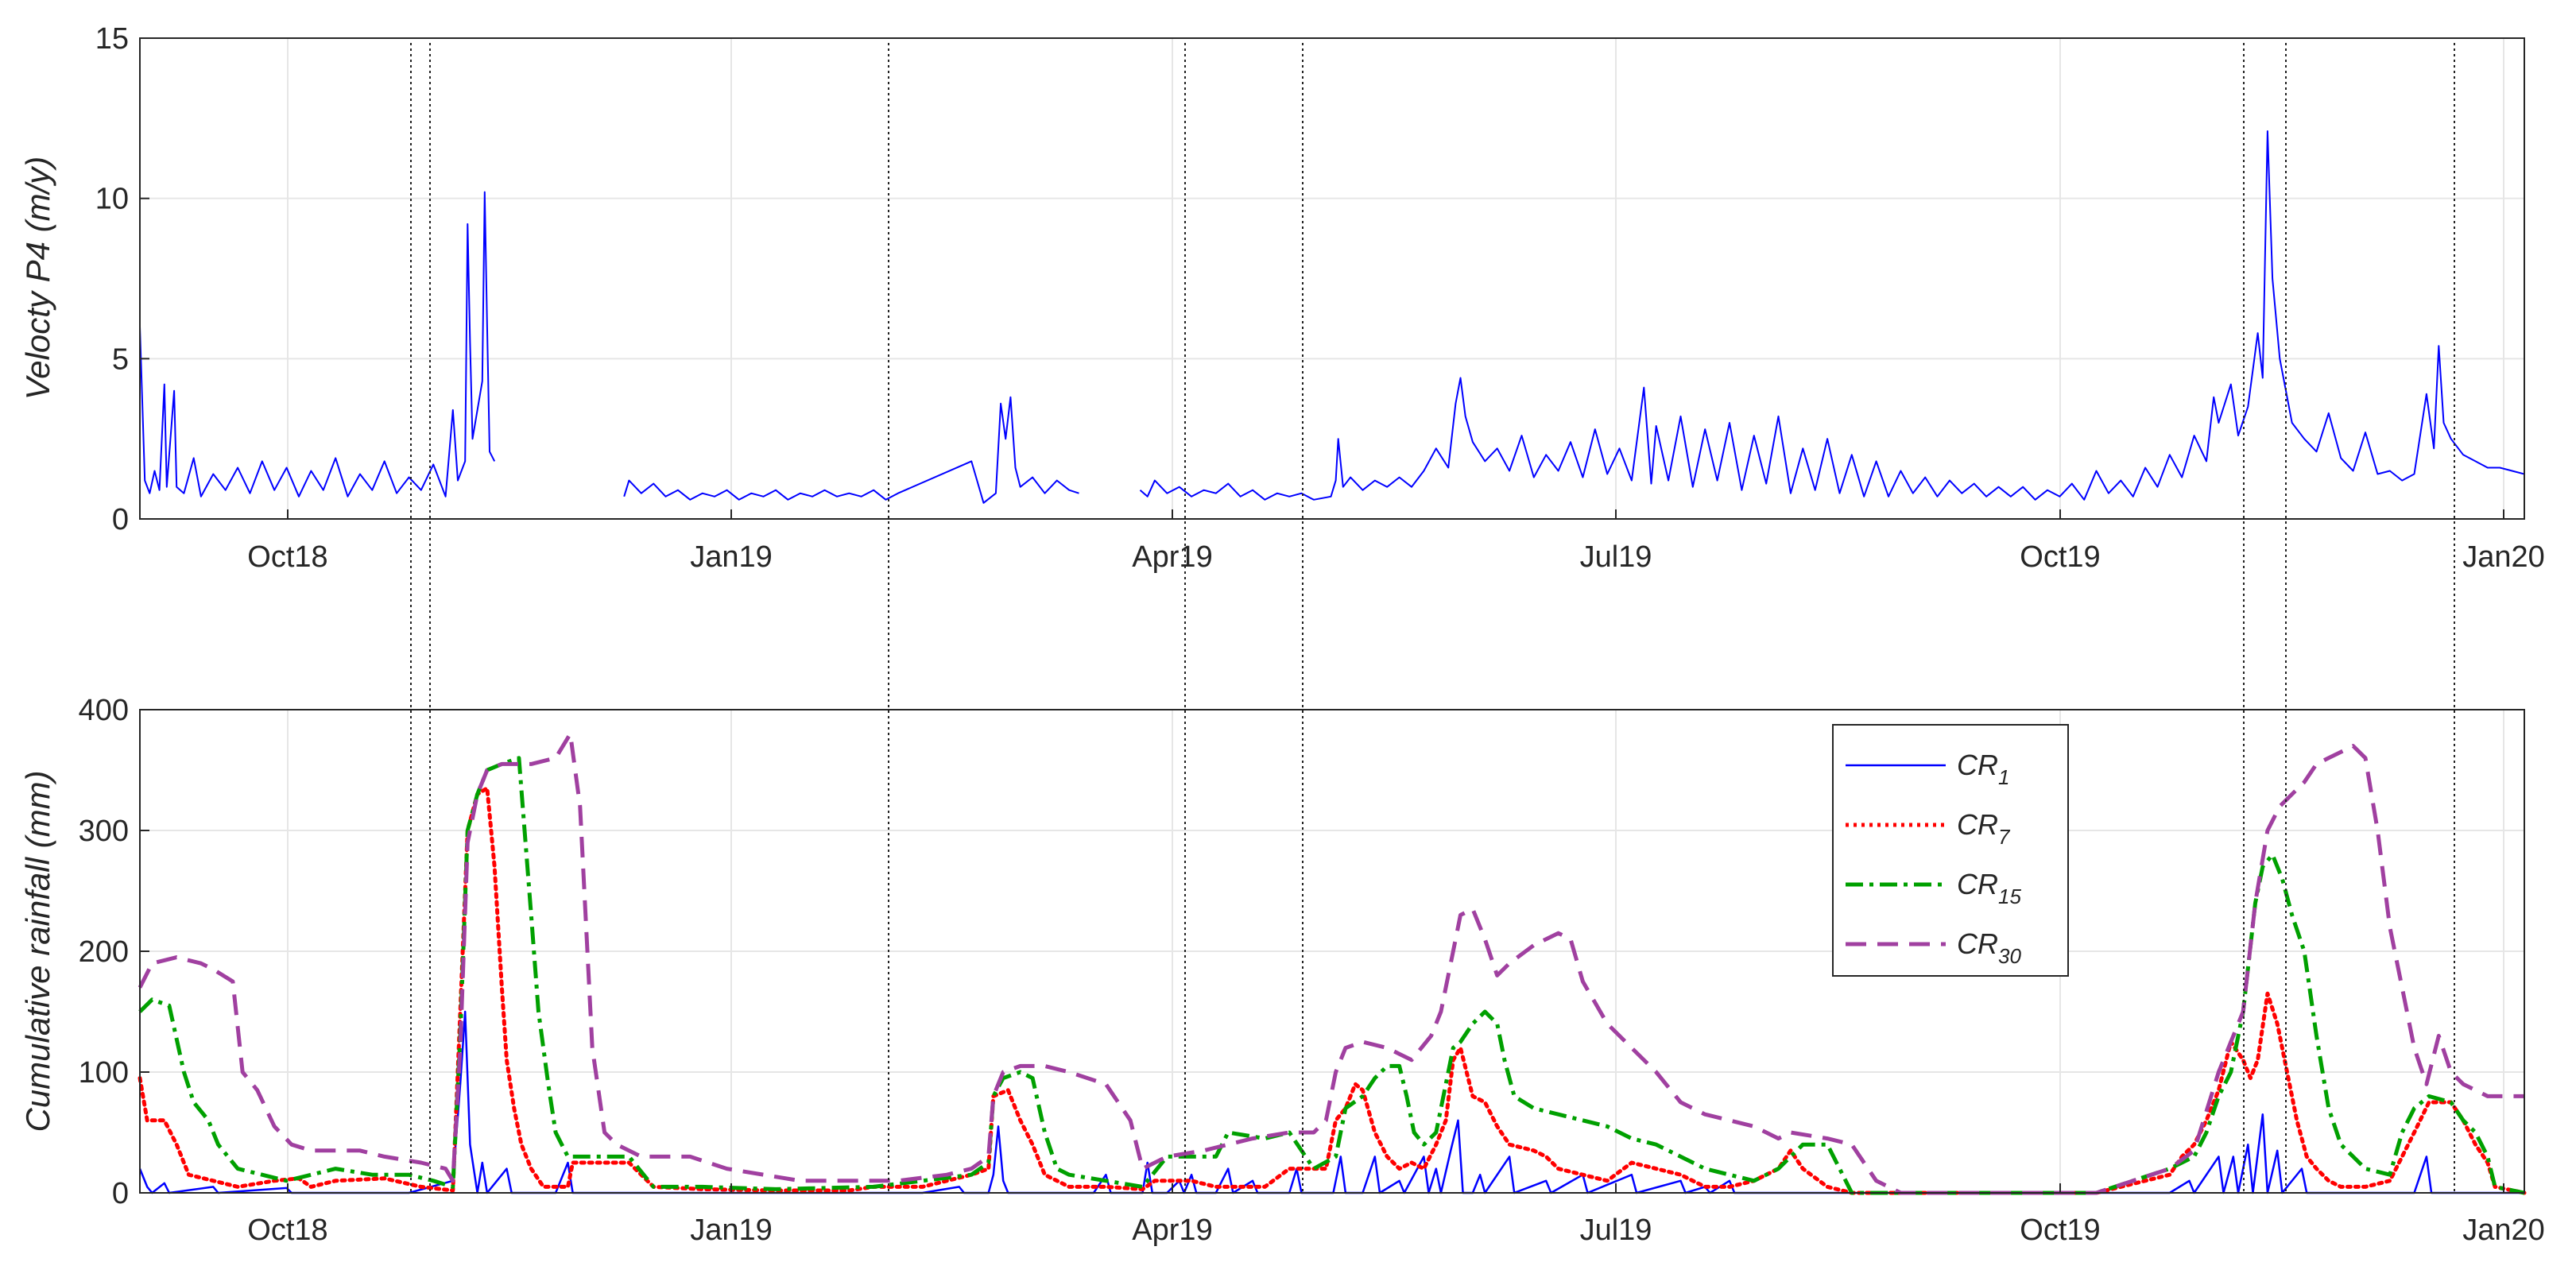 The width and height of the screenshot is (2576, 1262). What do you see at coordinates (121, 359) in the screenshot?
I see `y-tick-label: 5` at bounding box center [121, 359].